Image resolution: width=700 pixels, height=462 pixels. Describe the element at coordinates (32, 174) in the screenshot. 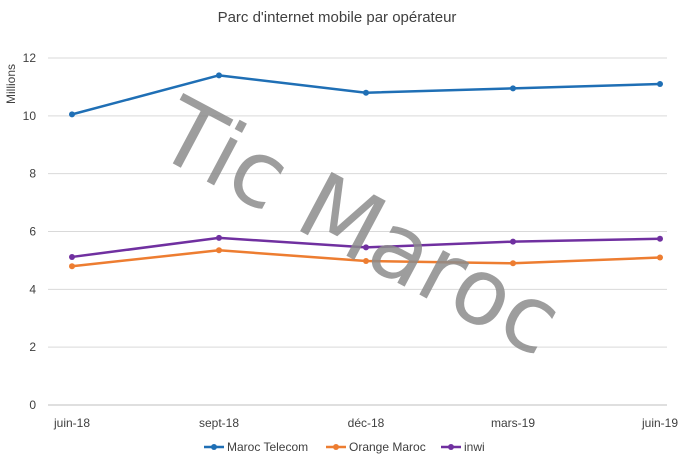

I see `y-tick-label: 8` at that location.